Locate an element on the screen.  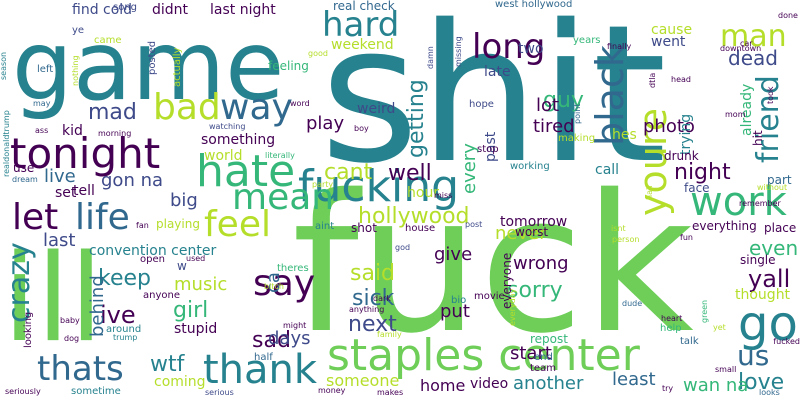
cloud-word: help is located at coordinates (671, 328).